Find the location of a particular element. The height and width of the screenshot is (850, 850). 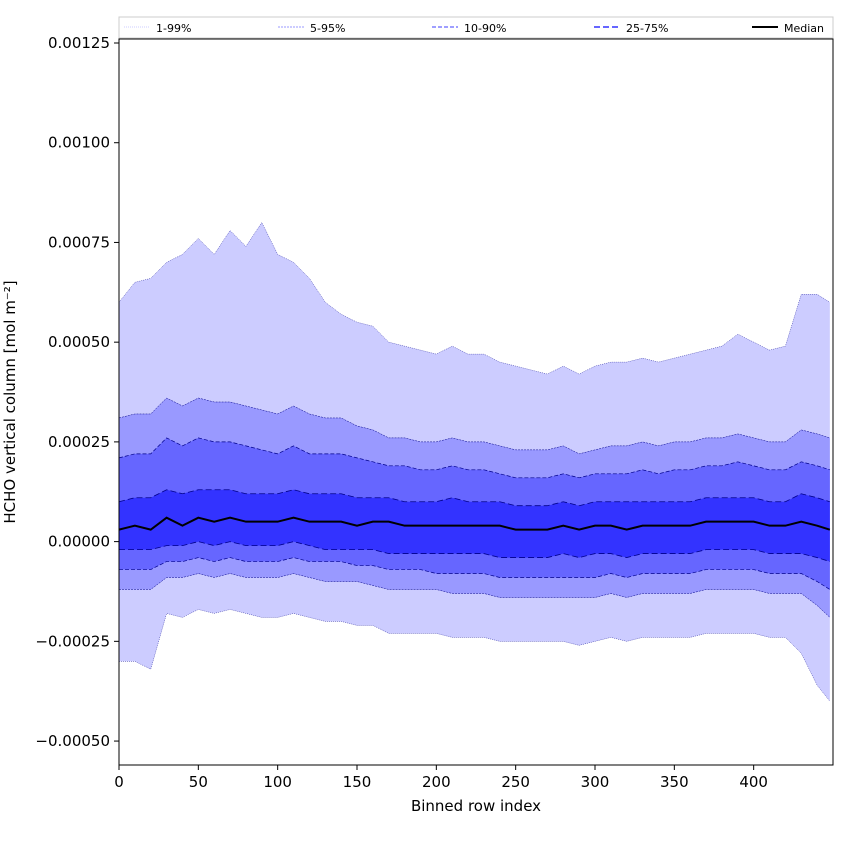

legend-label-median: Median is located at coordinates (804, 28).